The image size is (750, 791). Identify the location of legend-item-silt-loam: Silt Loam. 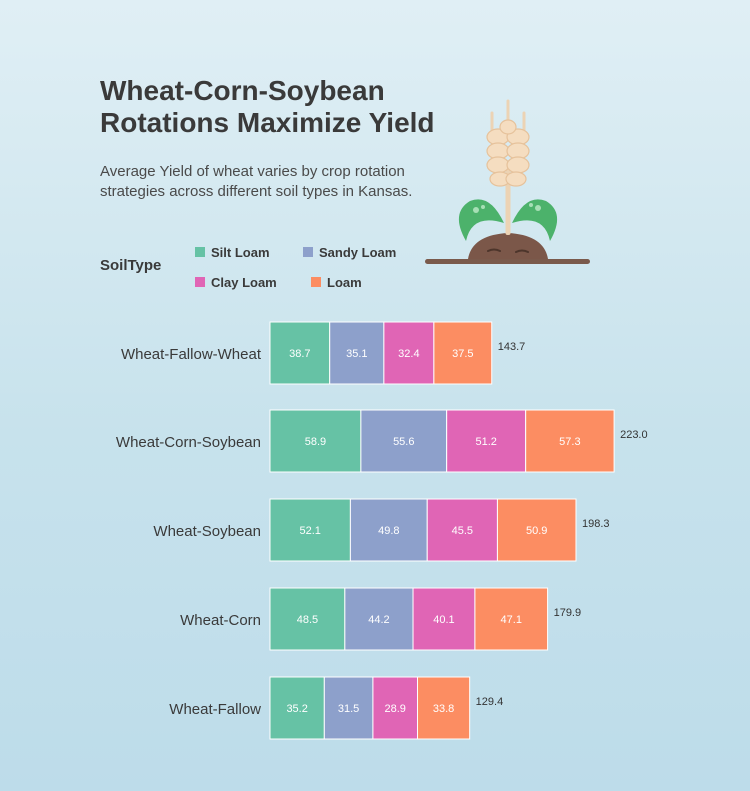
(232, 252).